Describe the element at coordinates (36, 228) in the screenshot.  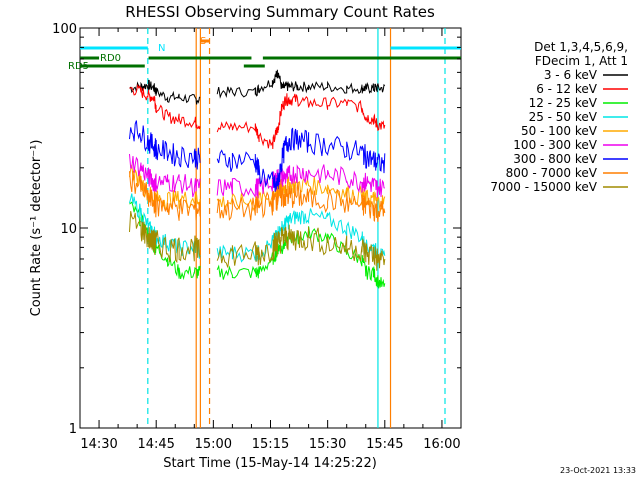
I see `y-axis-label: Count Rate (s⁻¹ detector⁻¹)` at that location.